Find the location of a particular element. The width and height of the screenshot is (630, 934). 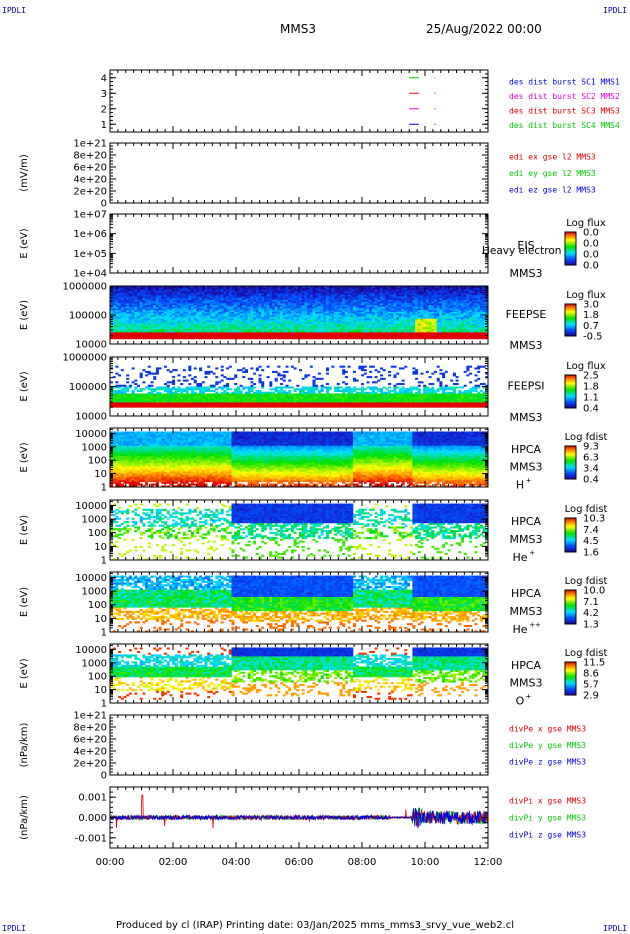

y-tick-label: 100000 is located at coordinates (88, 316).